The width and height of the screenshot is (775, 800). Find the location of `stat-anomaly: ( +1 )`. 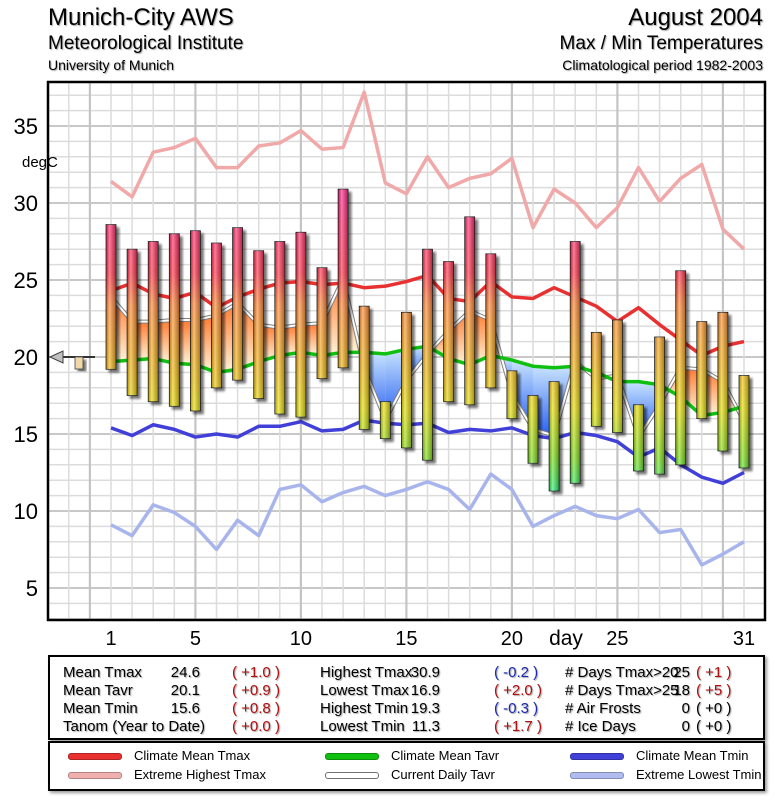

stat-anomaly: ( +1 ) is located at coordinates (714, 672).